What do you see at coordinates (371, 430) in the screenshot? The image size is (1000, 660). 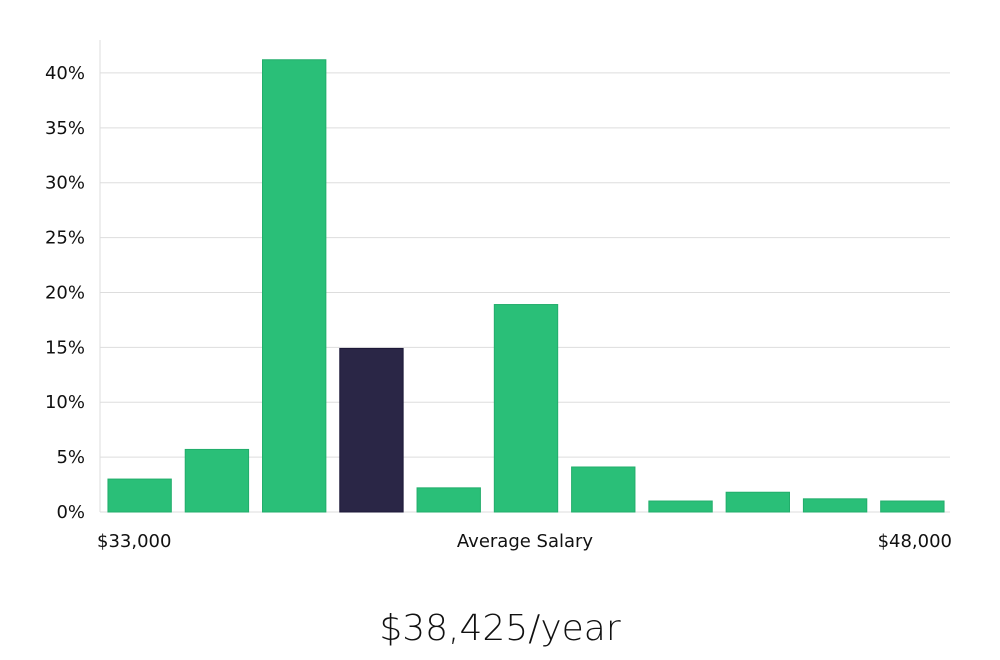 I see `bar-highlight` at bounding box center [371, 430].